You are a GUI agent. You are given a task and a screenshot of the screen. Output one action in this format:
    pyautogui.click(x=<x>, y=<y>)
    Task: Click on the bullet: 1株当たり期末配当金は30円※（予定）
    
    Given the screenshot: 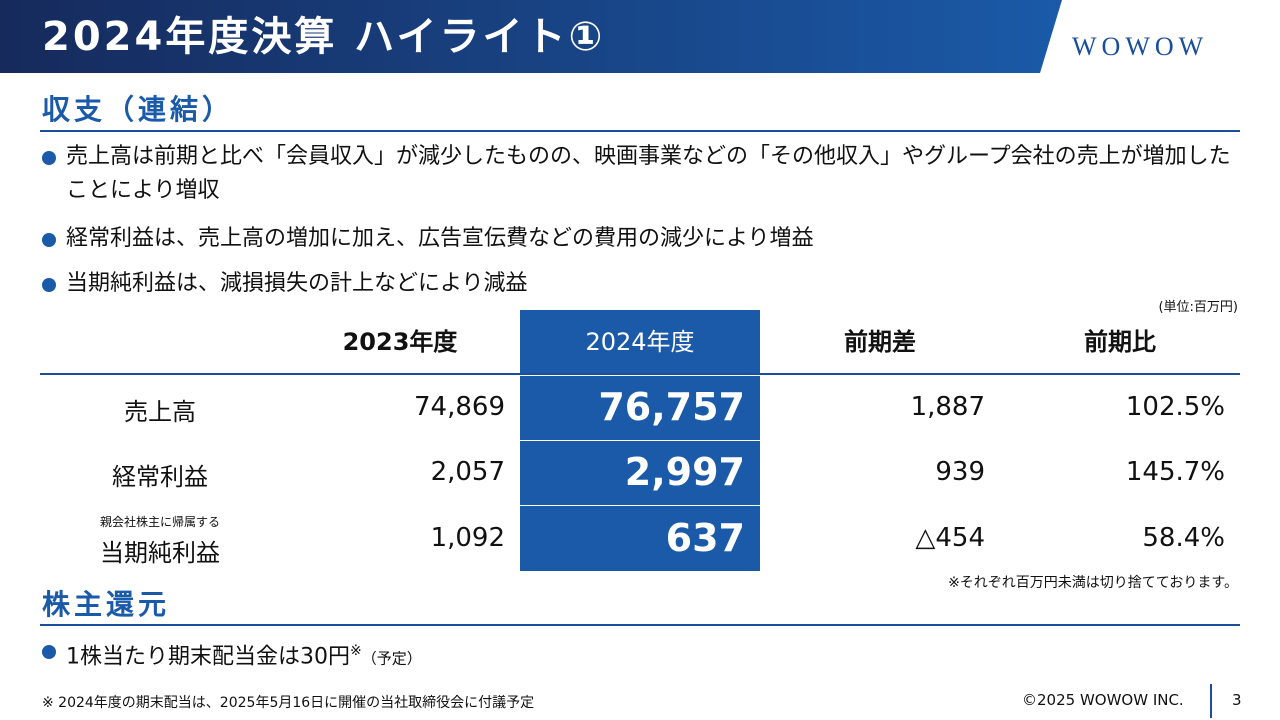 What is the action you would take?
    pyautogui.click(x=232, y=654)
    